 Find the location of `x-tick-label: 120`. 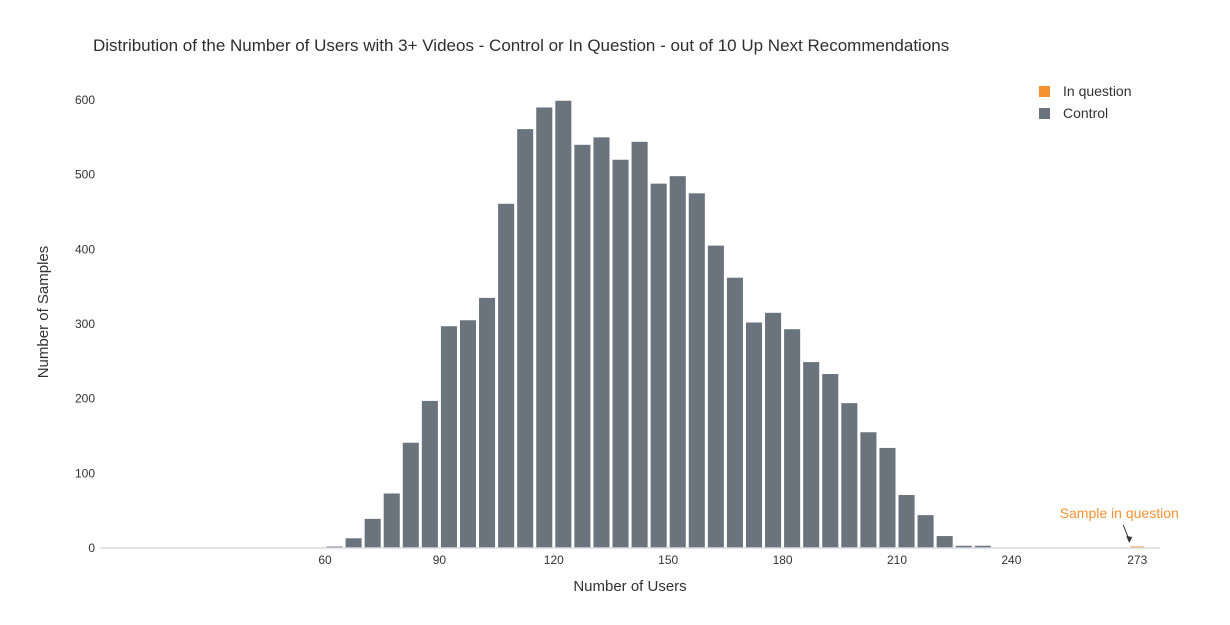

x-tick-label: 120 is located at coordinates (554, 560).